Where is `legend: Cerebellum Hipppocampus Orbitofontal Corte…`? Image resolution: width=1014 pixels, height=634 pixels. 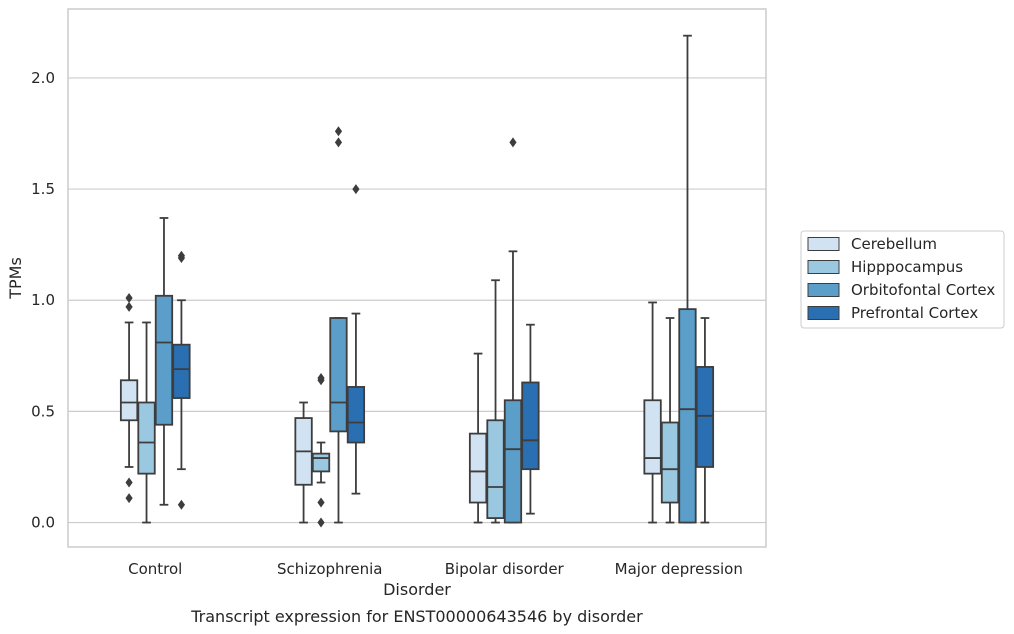 legend: Cerebellum Hipppocampus Orbitofontal Corte… is located at coordinates (902, 279).